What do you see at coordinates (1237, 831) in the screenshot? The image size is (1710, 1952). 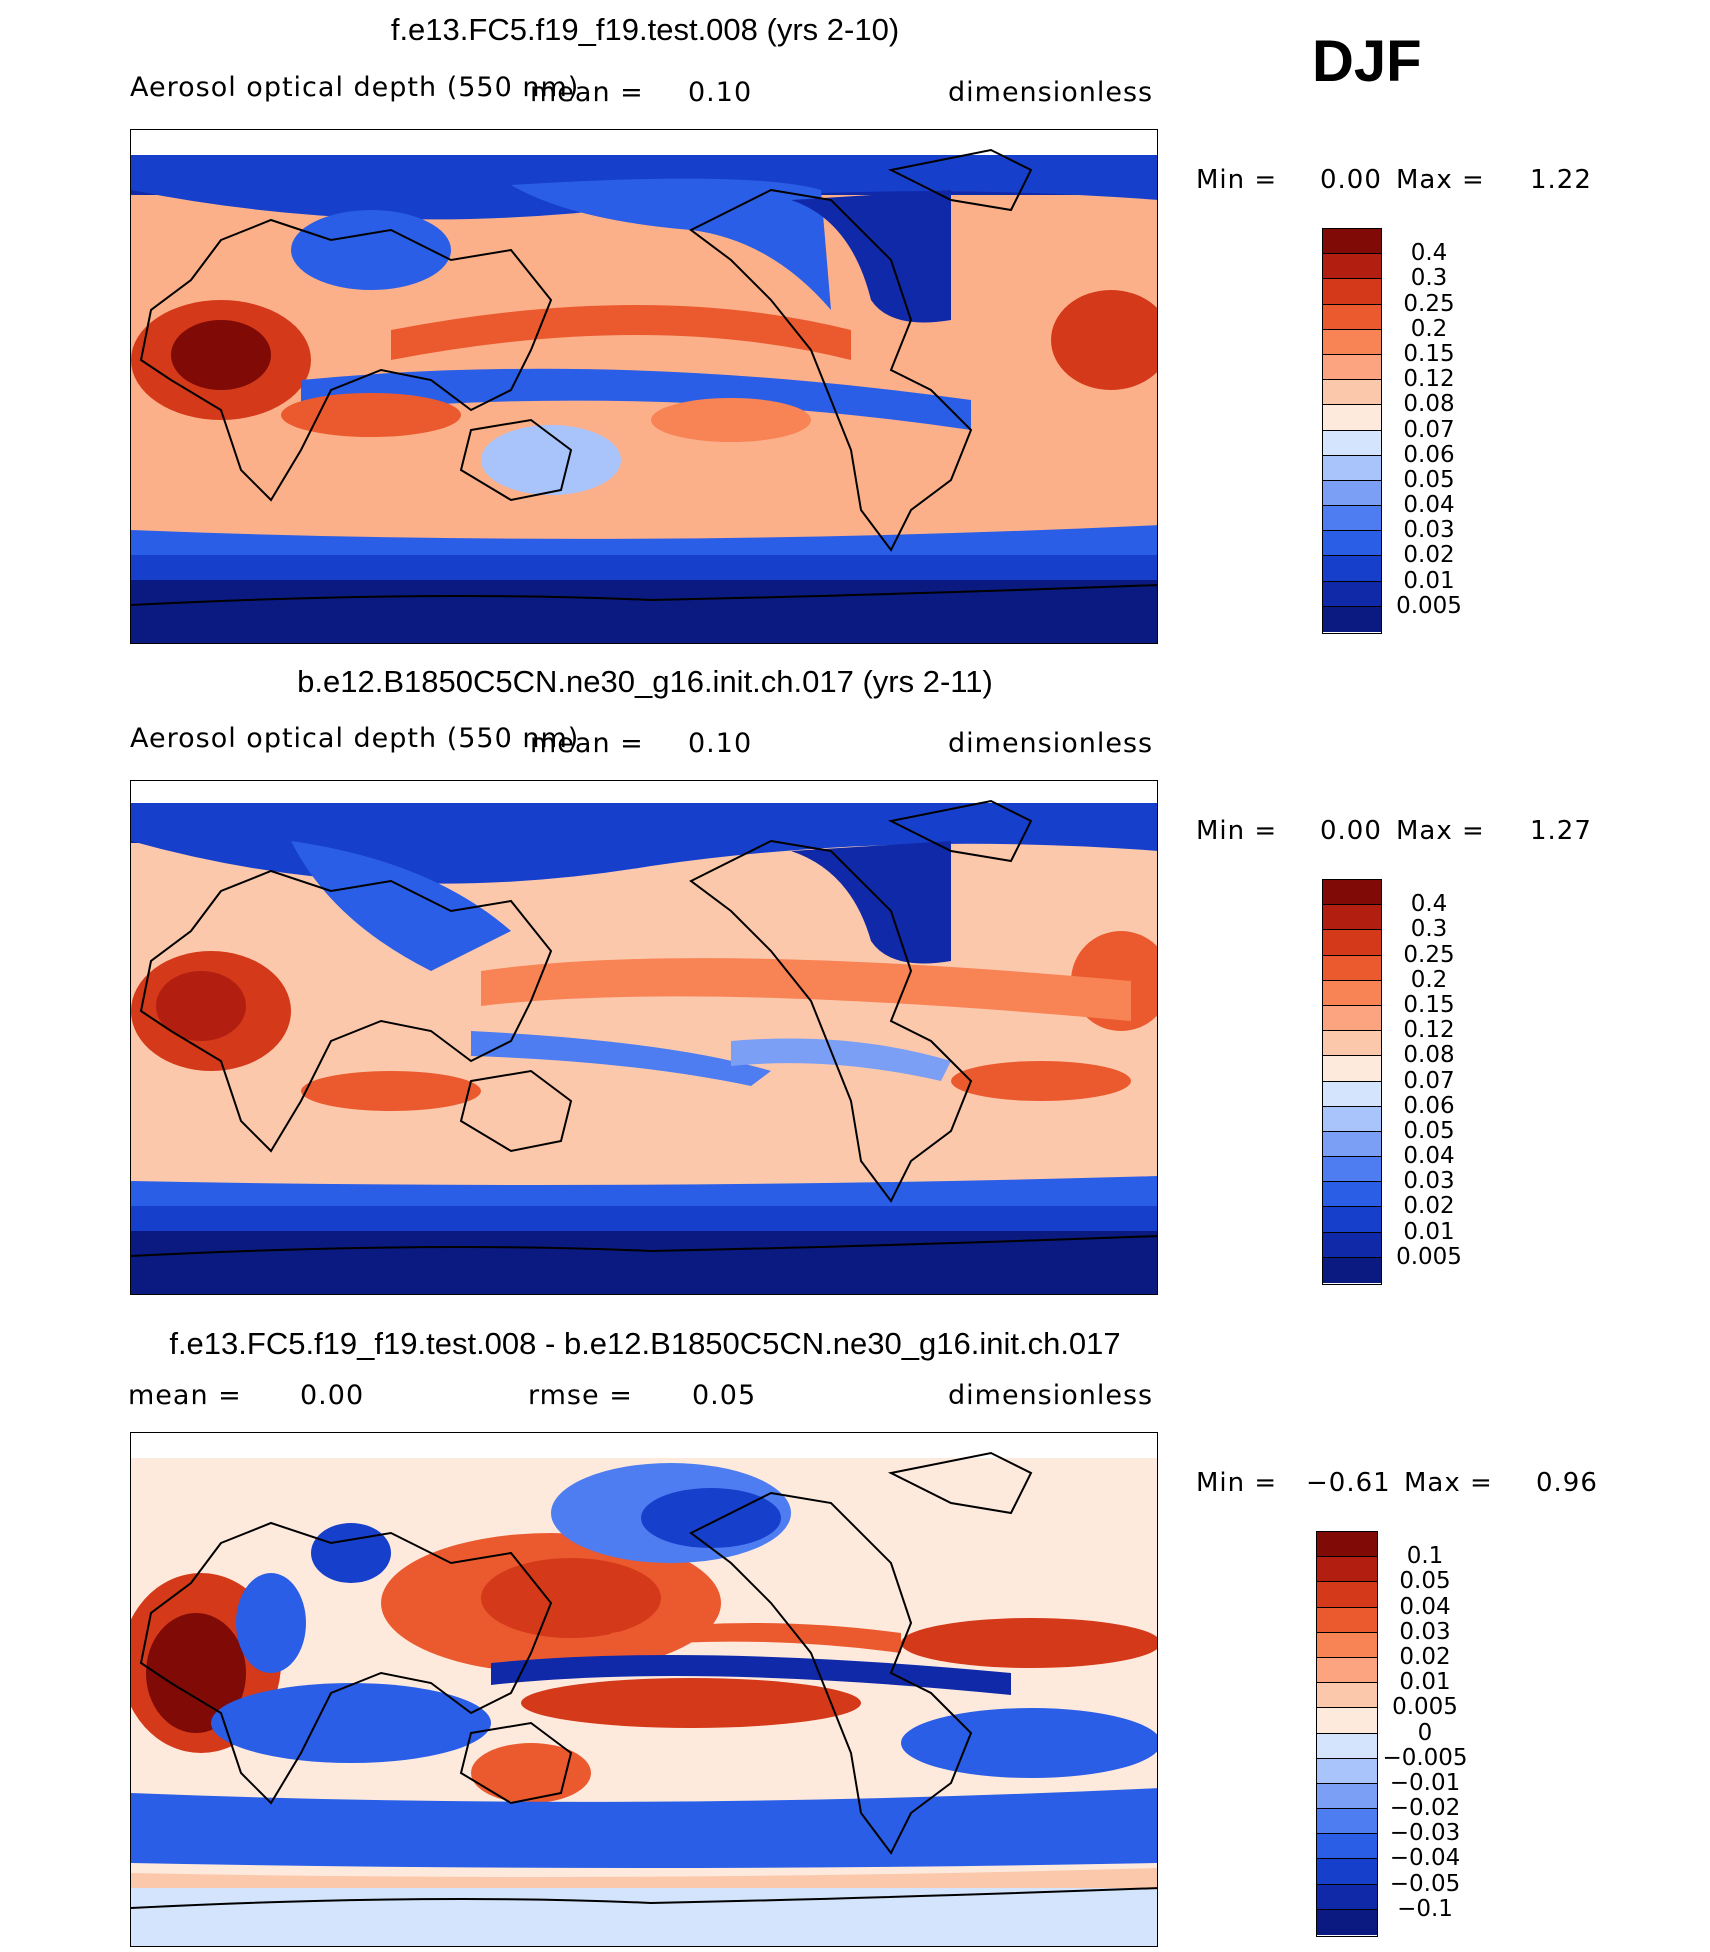 I see `panel2-min-label: Min =` at bounding box center [1237, 831].